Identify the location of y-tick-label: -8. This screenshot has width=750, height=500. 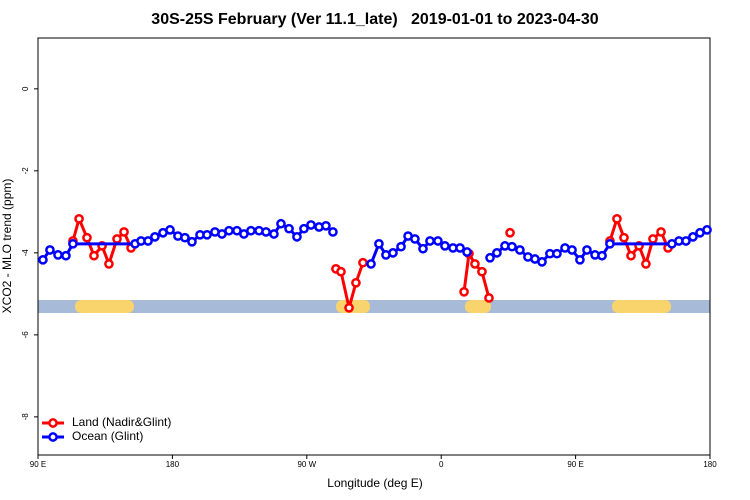
(25, 417).